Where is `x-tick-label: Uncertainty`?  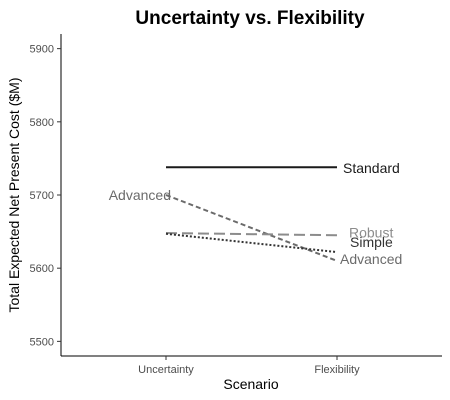
x-tick-label: Uncertainty is located at coordinates (166, 370).